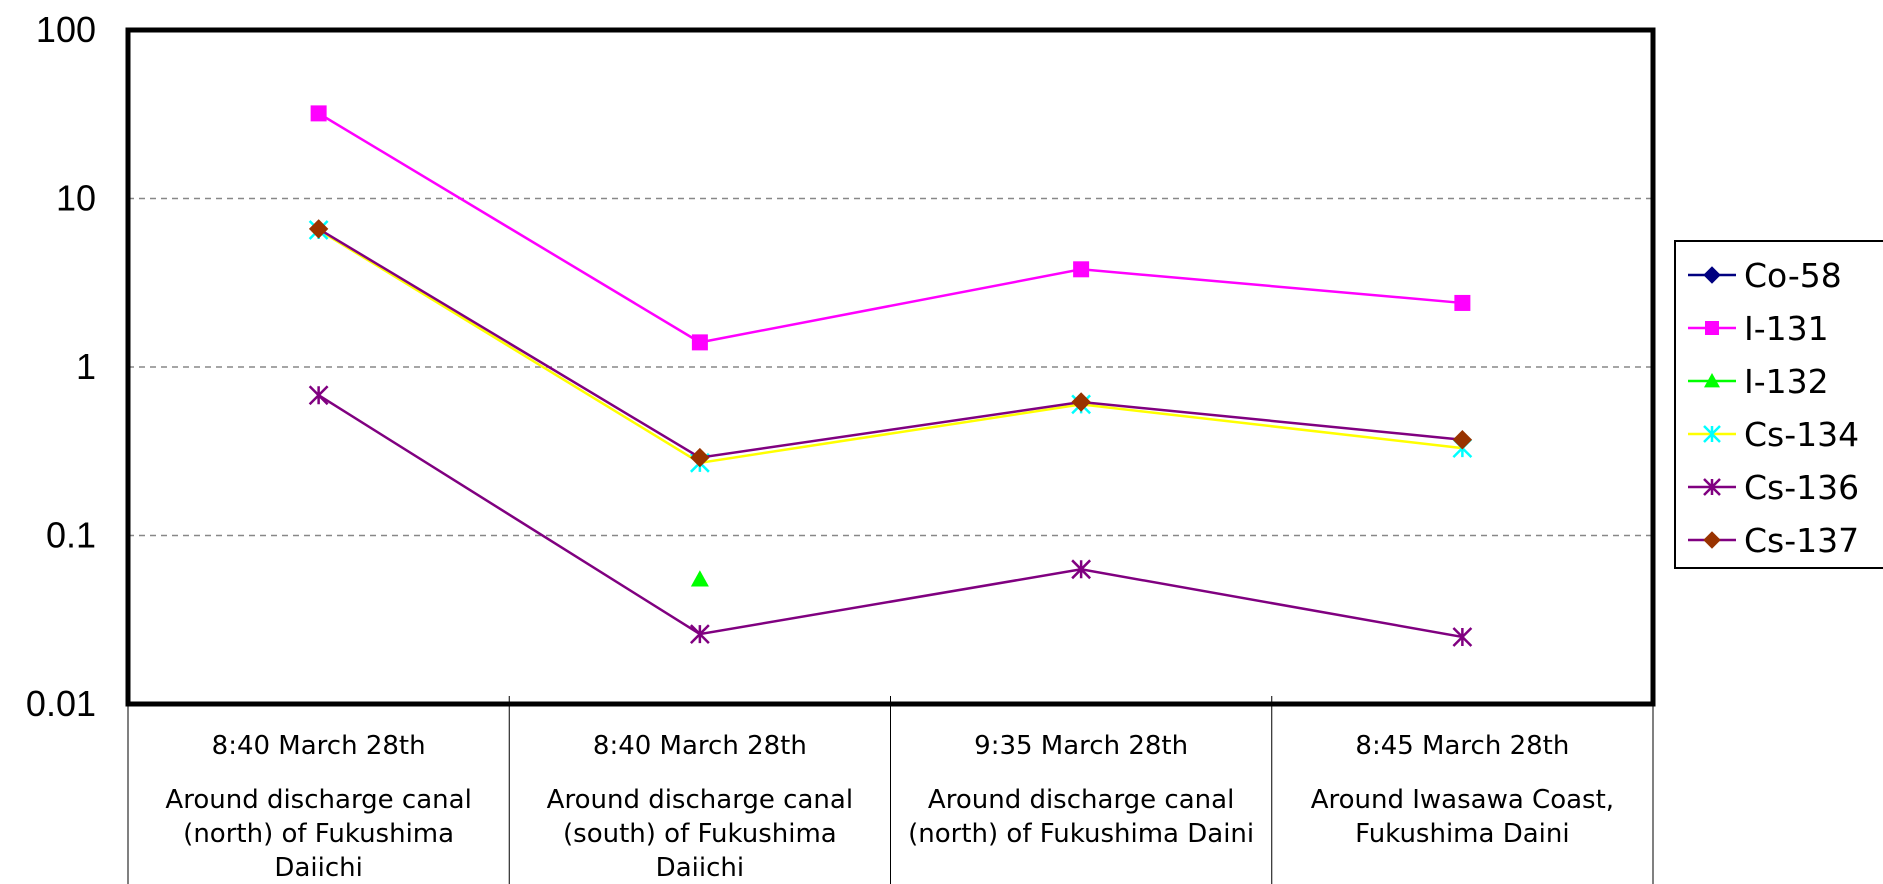 The height and width of the screenshot is (884, 1883). What do you see at coordinates (86, 366) in the screenshot?
I see `y-tick-label: 1` at bounding box center [86, 366].